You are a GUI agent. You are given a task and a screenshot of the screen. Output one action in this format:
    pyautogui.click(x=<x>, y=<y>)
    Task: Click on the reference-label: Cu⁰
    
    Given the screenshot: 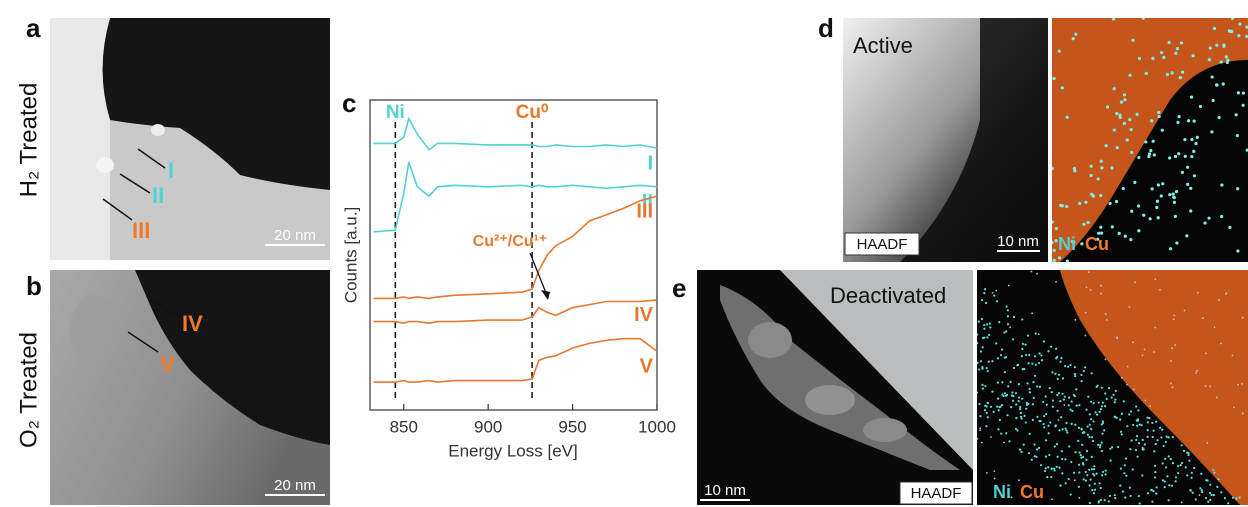 What is the action you would take?
    pyautogui.click(x=532, y=112)
    